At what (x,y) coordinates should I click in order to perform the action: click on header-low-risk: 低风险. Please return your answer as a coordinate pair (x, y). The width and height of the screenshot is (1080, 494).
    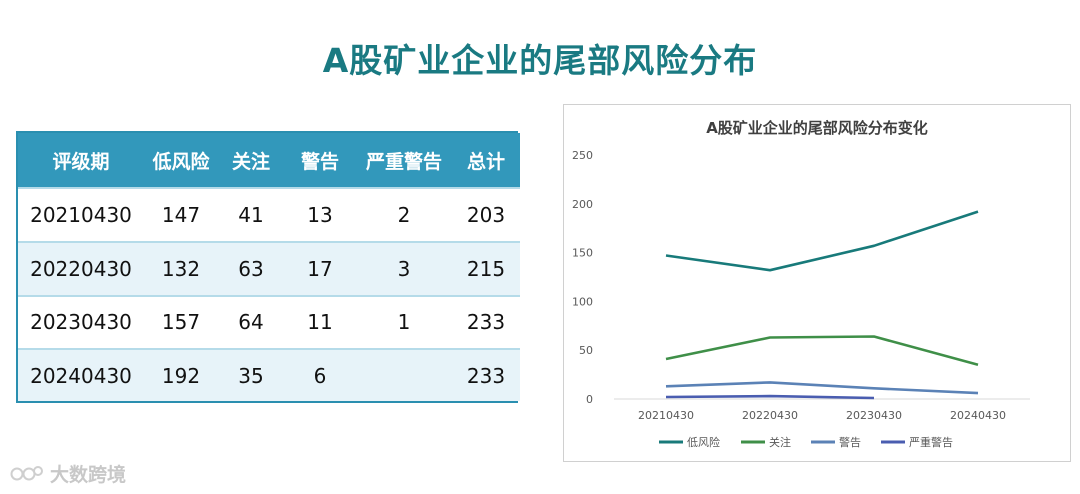
    Looking at the image, I should click on (181, 160).